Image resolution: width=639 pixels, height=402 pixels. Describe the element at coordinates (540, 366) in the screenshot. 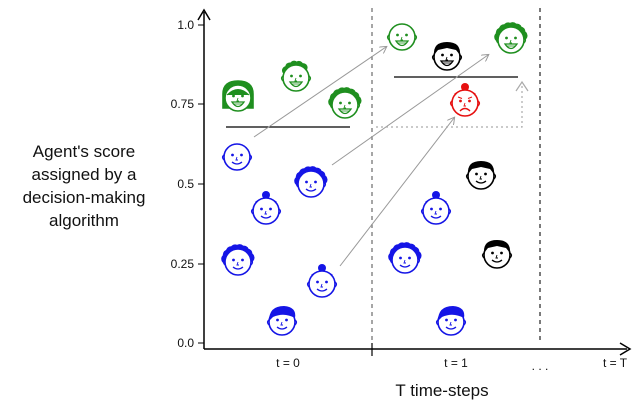

I see `step-label-ellipsis: . . .` at that location.